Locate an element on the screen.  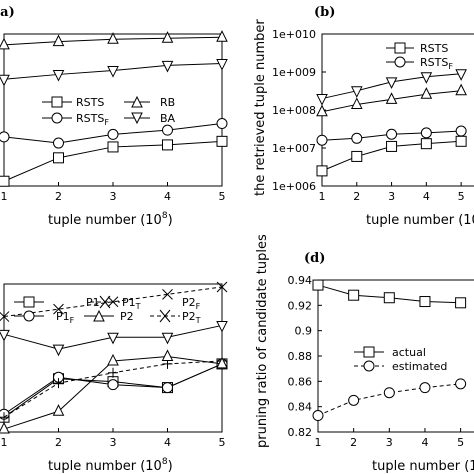
legend-b-rsts-f: RSTSF is located at coordinates (436, 63).